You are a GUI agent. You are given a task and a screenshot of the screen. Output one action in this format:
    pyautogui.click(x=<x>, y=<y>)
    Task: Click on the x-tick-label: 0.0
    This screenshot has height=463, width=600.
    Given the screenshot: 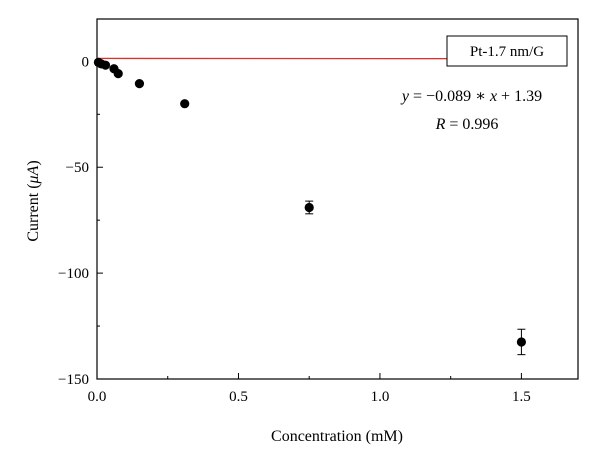 What is the action you would take?
    pyautogui.click(x=97, y=397)
    